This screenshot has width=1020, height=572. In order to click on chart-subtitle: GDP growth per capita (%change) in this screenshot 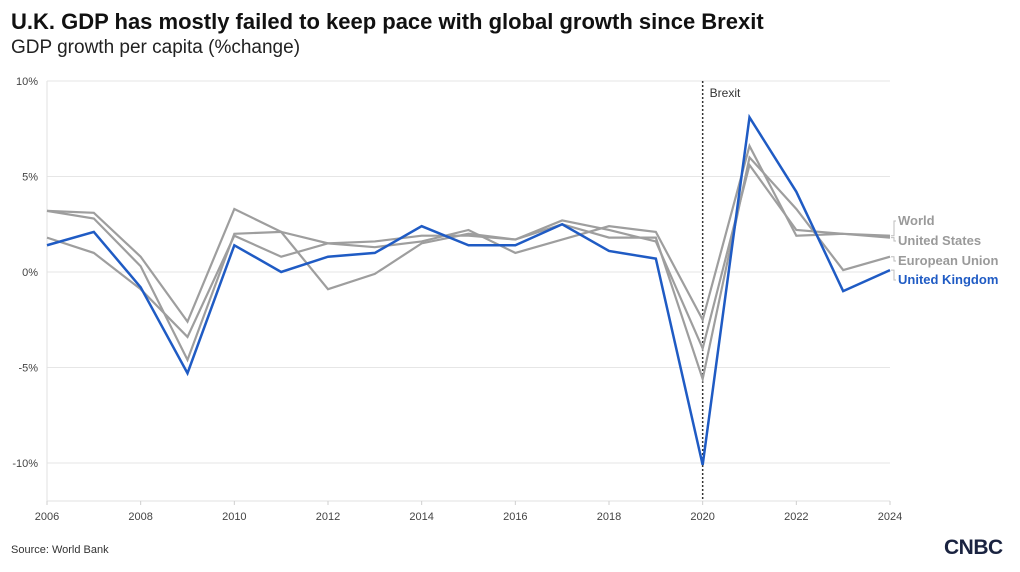, I will do `click(156, 47)`.